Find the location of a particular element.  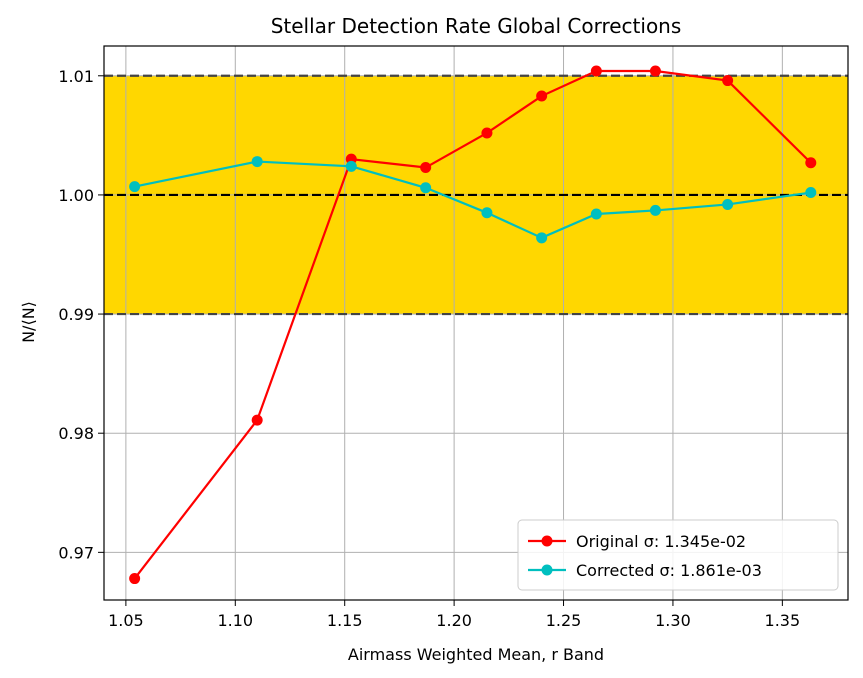

y-tick-label: 0.99 is located at coordinates (76, 314).